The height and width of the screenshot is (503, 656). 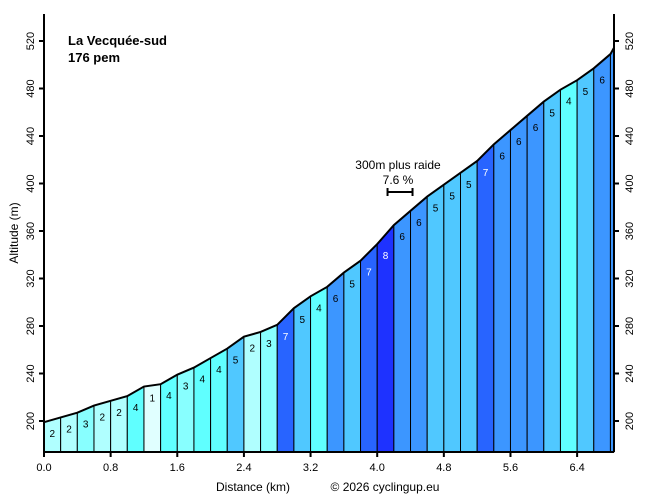 What do you see at coordinates (31, 421) in the screenshot?
I see `y-tick-label-left: 200` at bounding box center [31, 421].